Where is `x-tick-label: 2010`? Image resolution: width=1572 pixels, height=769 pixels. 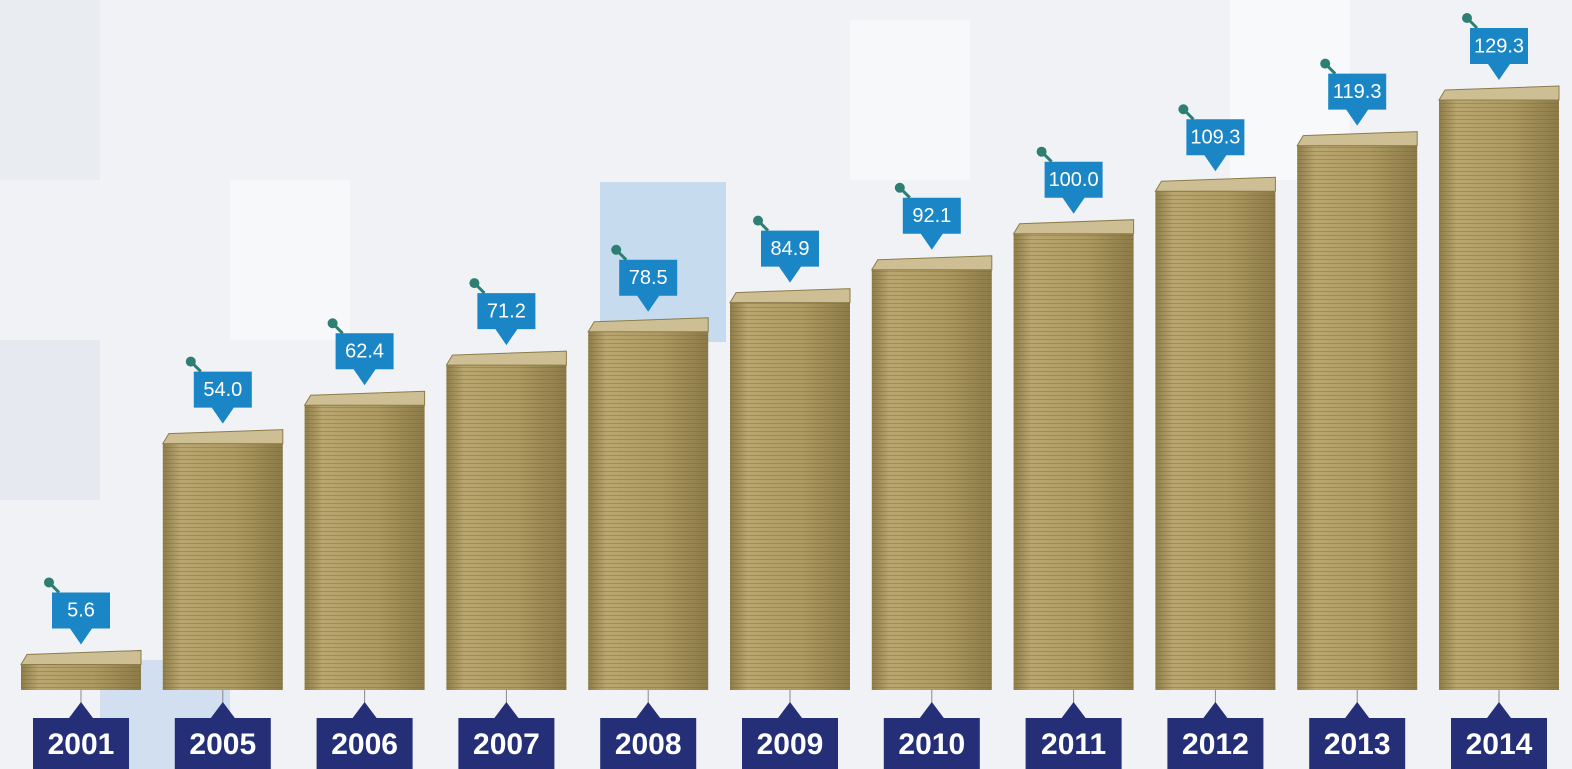
x-tick-label: 2010 is located at coordinates (931, 744).